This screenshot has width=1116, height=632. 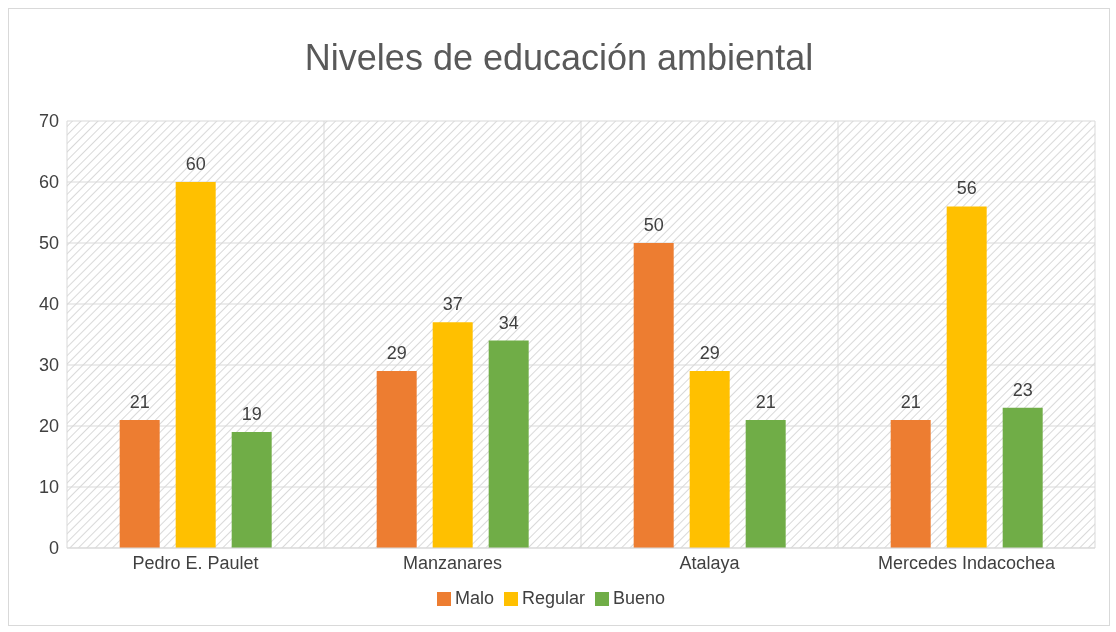 What do you see at coordinates (508, 322) in the screenshot?
I see `data-label: 34` at bounding box center [508, 322].